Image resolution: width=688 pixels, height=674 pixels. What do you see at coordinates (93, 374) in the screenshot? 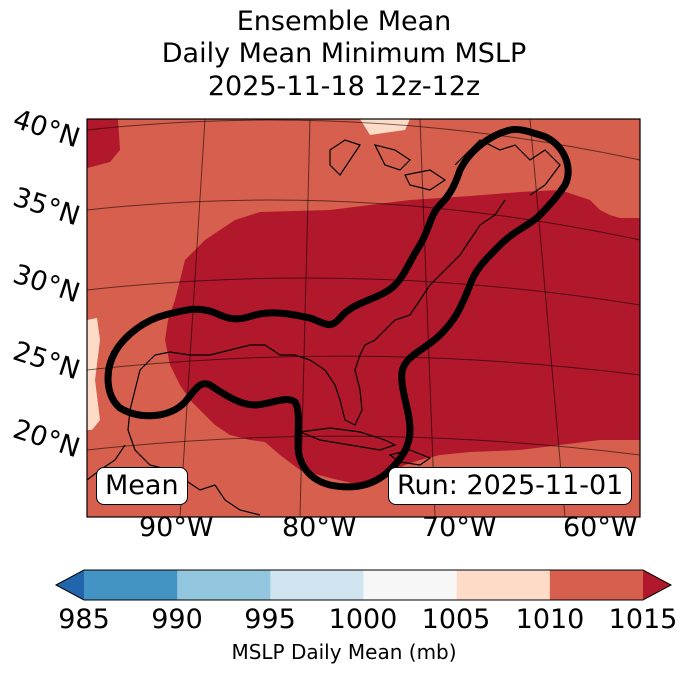
I see `pressure-field-1005-west` at bounding box center [93, 374].